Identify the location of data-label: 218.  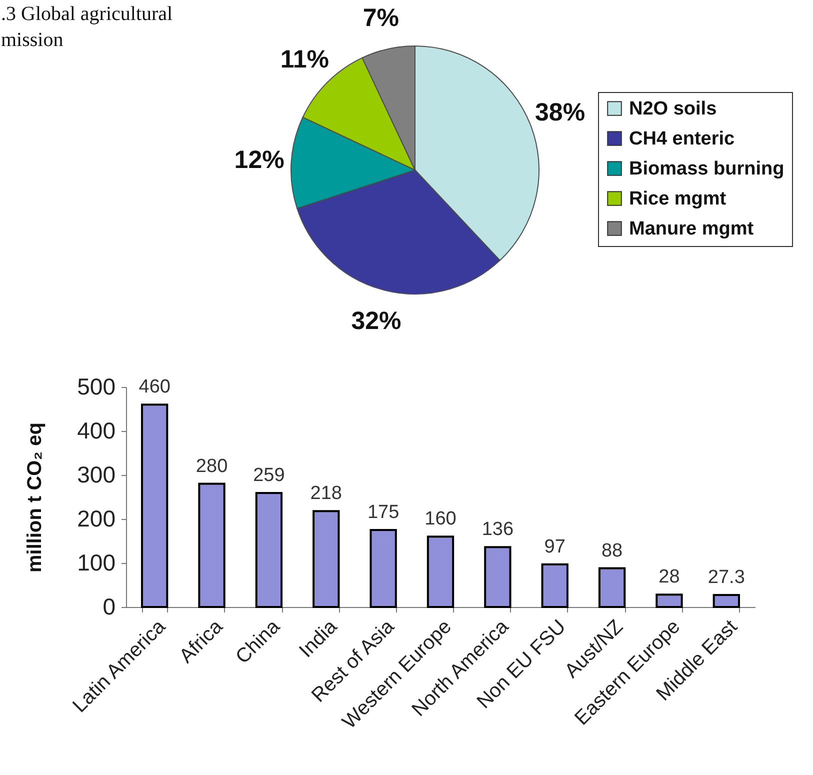
(326, 493).